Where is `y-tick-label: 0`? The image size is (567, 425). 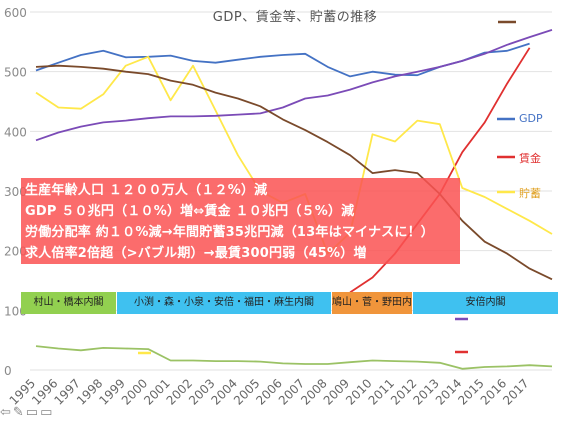
y-tick-label: 0 is located at coordinates (8, 371).